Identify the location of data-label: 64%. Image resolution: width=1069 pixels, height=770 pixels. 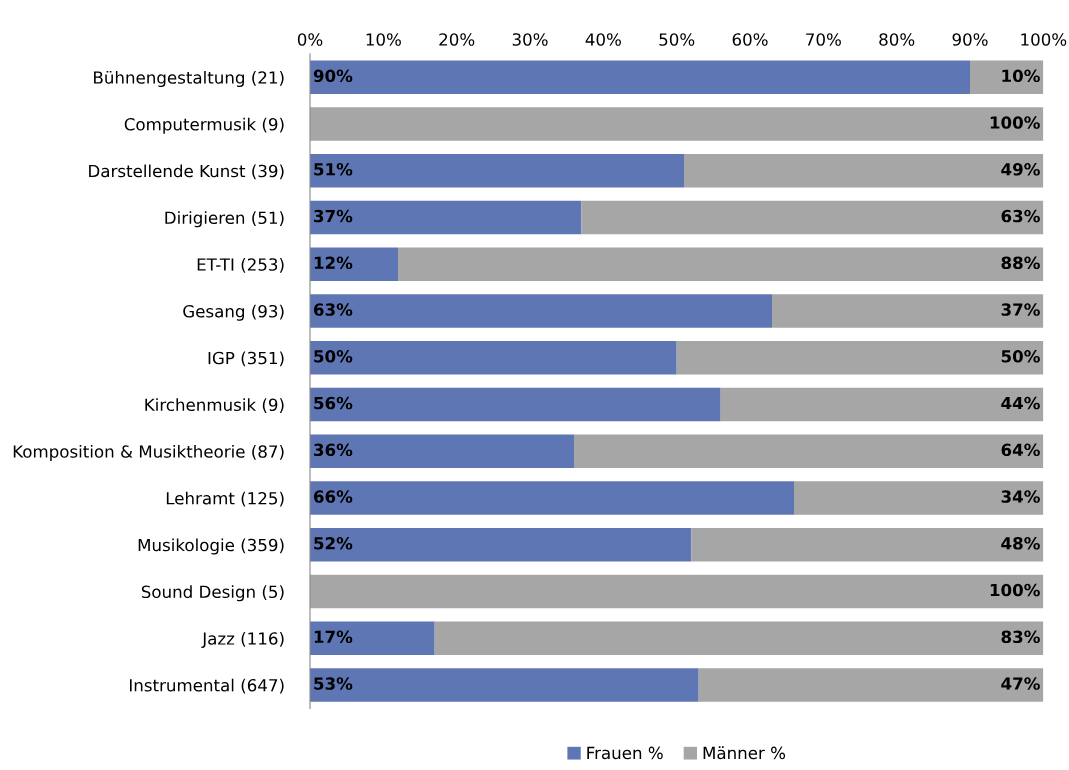
(1020, 450).